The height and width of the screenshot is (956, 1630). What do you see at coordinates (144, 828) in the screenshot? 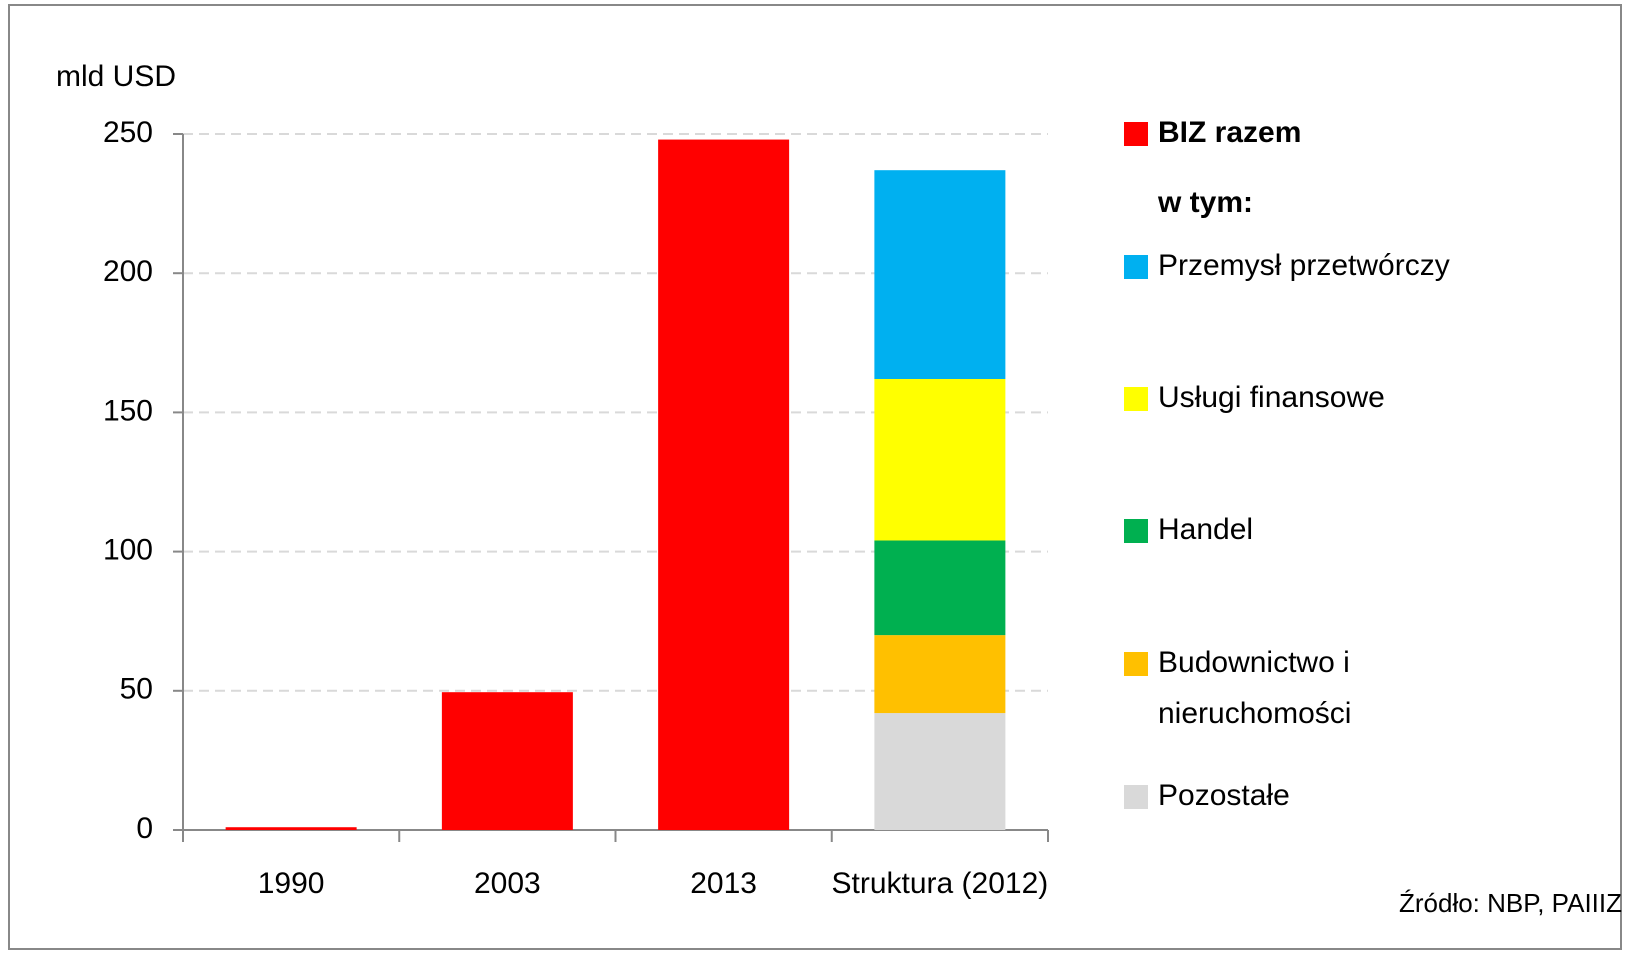
I see `y-tick-label: 0` at bounding box center [144, 828].